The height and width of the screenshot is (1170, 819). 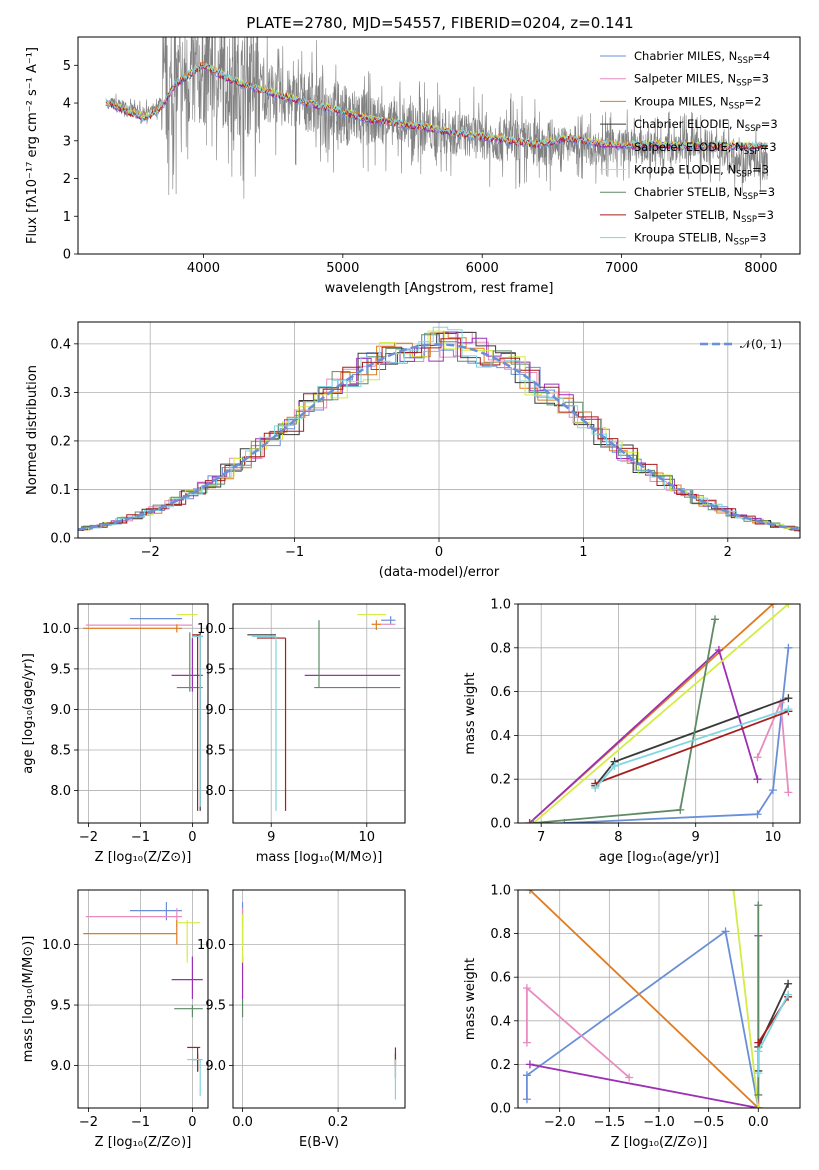 What do you see at coordinates (500, 605) in the screenshot?
I see `y-tick-label: 1.0` at bounding box center [500, 605].